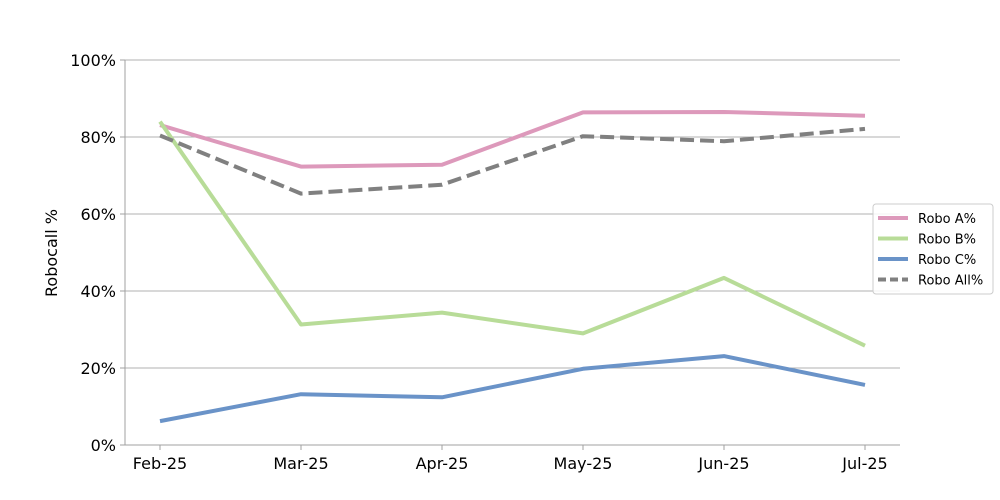  What do you see at coordinates (947, 219) in the screenshot?
I see `legend-label: Robo A%` at bounding box center [947, 219].